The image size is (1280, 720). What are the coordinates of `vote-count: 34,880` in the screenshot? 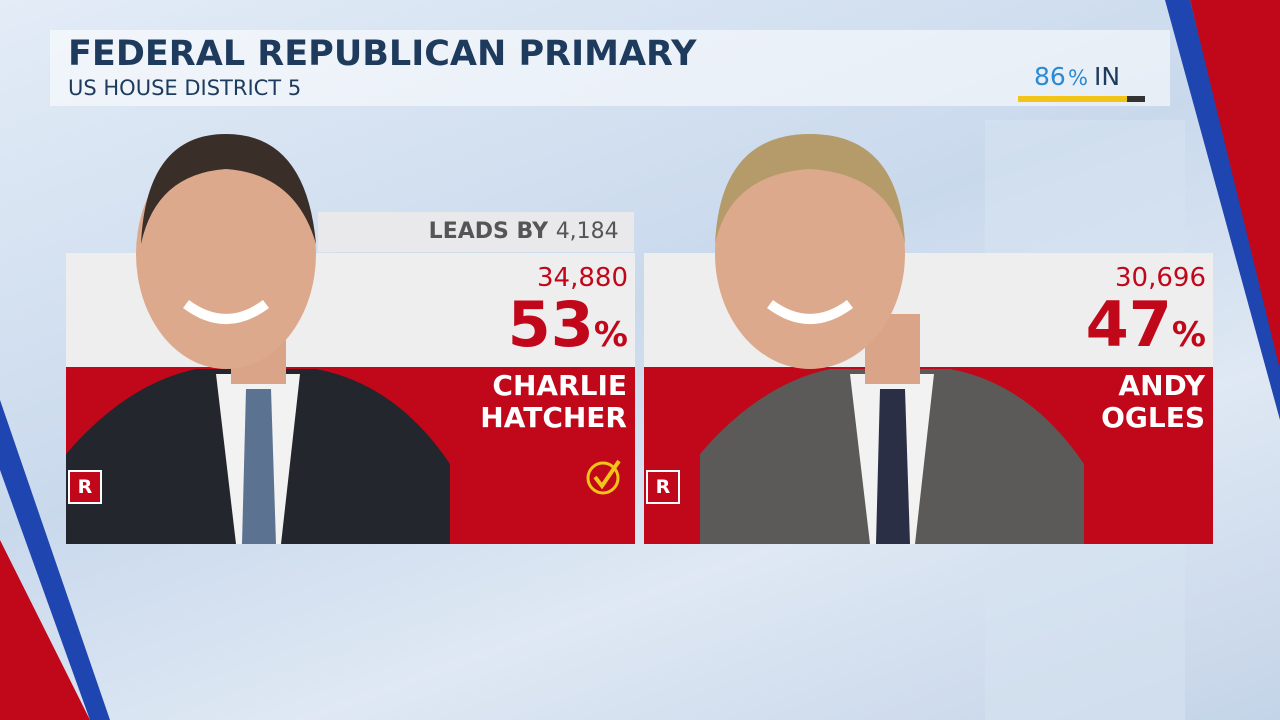 It's located at (582, 278).